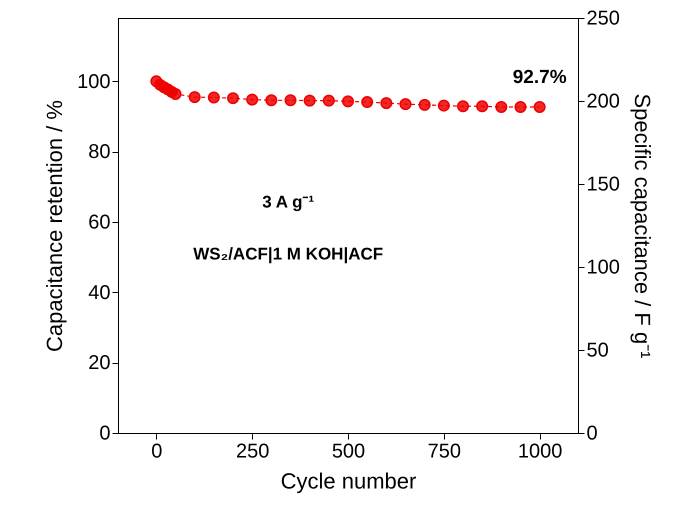 The width and height of the screenshot is (690, 526). Describe the element at coordinates (55, 226) in the screenshot. I see `y-axis-title: Capacitance retention / %` at that location.